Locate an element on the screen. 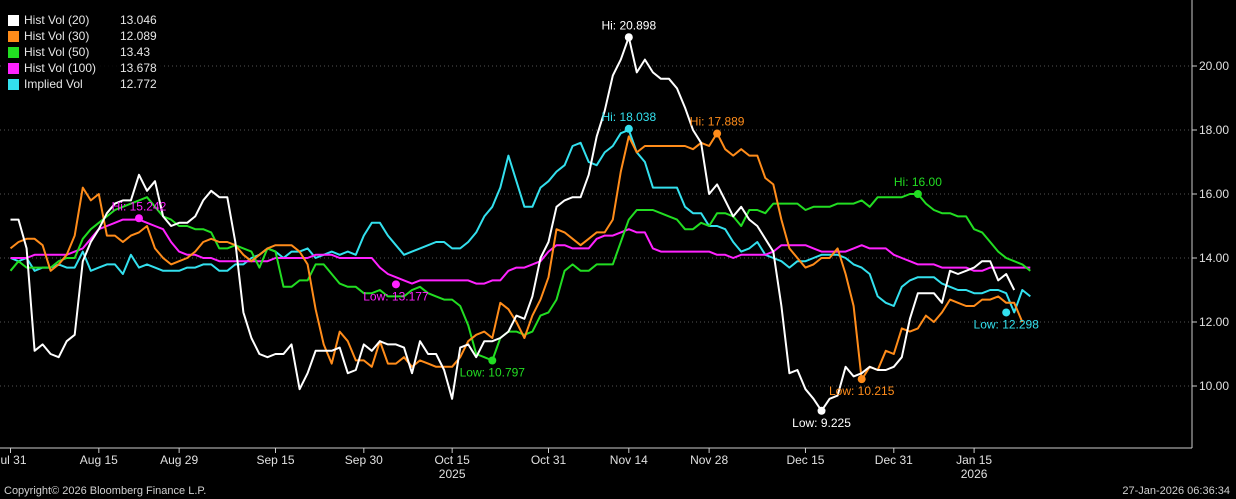 The width and height of the screenshot is (1236, 499). marker-label: Low: 12.298 is located at coordinates (1007, 324).